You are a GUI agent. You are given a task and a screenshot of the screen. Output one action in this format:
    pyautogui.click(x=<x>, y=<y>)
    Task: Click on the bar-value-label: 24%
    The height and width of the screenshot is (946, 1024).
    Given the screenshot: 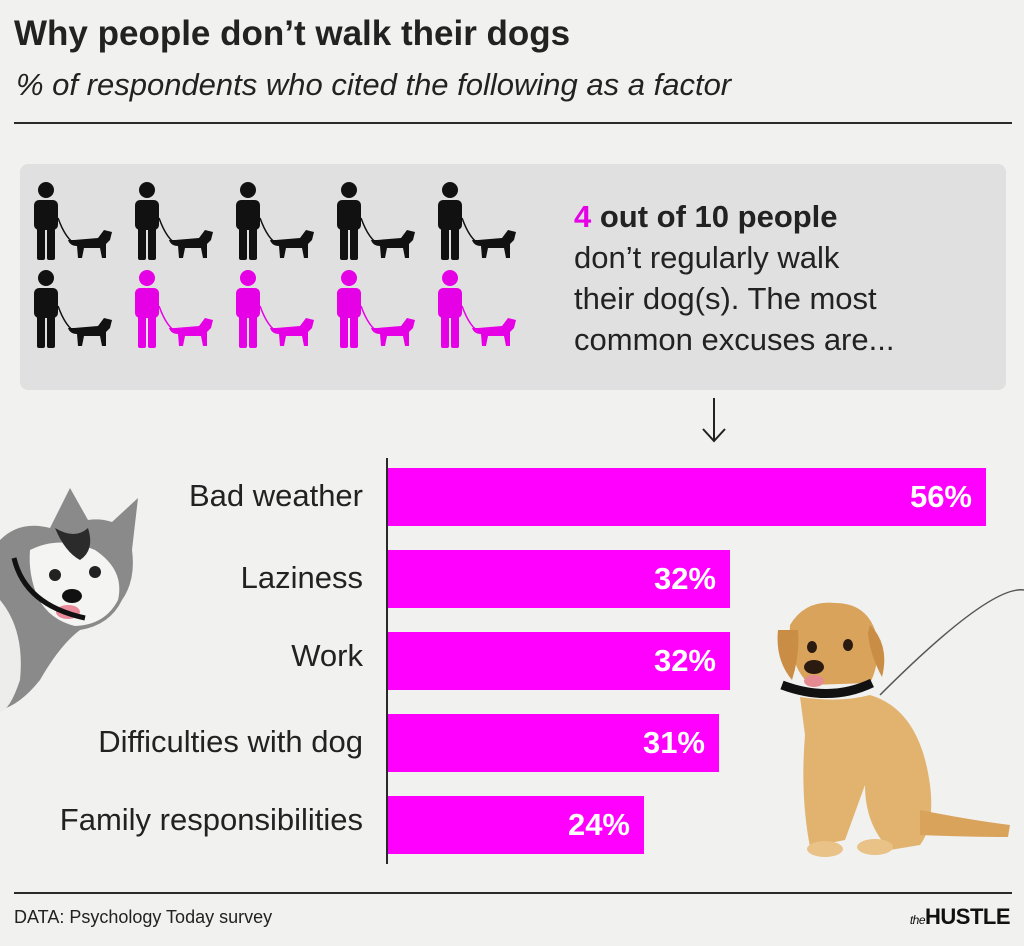 What is the action you would take?
    pyautogui.click(x=598, y=824)
    